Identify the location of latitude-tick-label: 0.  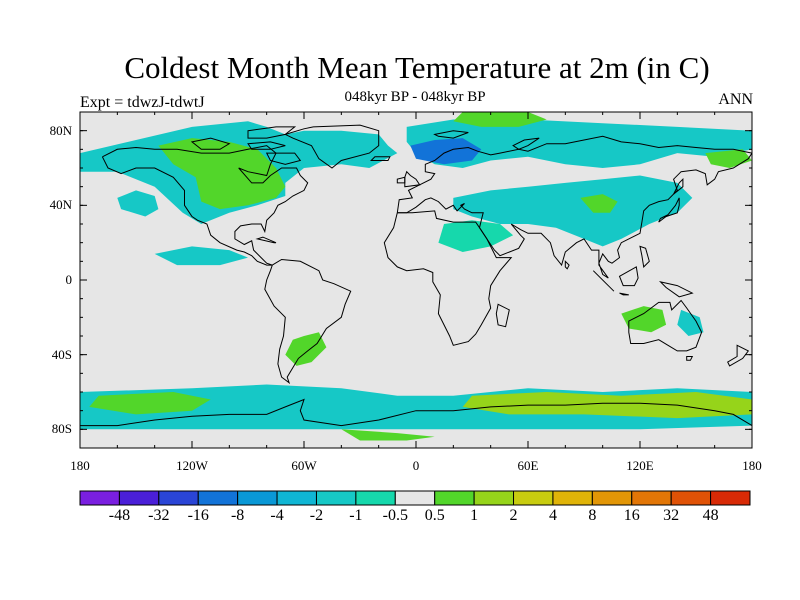
(69, 279).